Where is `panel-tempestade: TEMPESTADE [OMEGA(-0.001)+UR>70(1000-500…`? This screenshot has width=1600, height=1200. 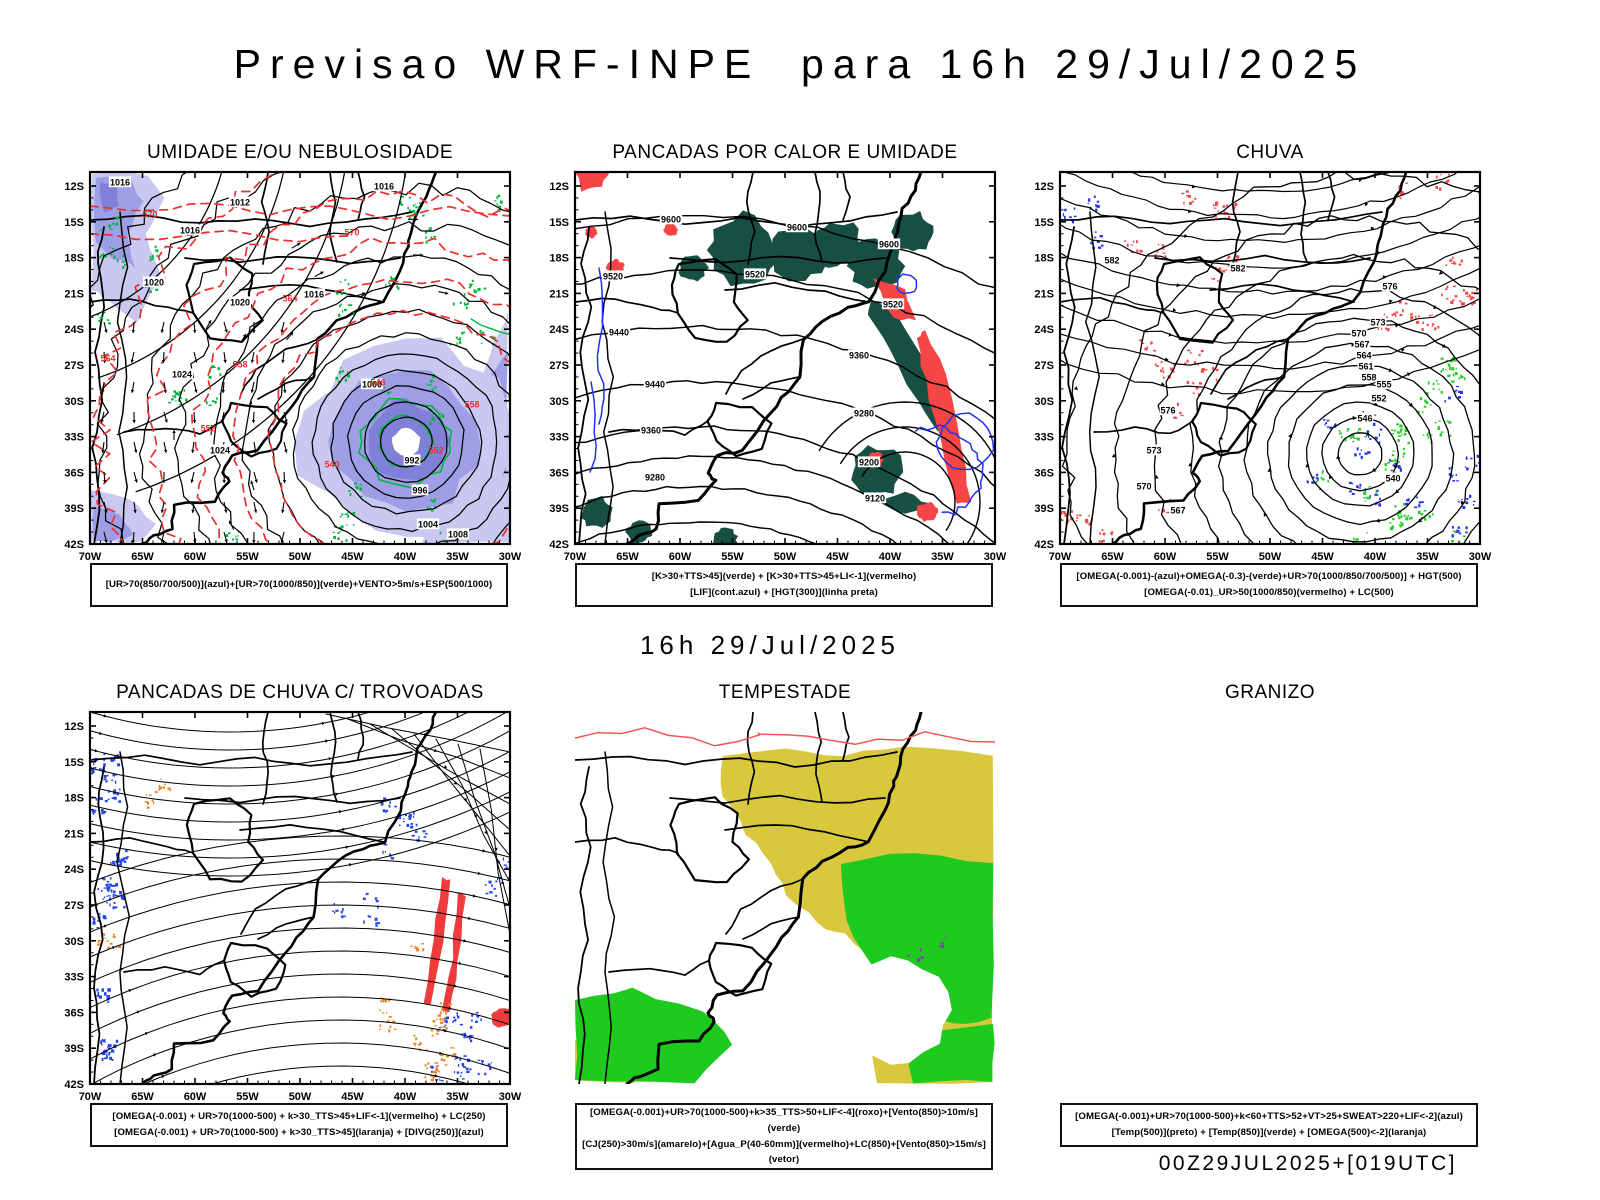
panel-tempestade: TEMPESTADE [OMEGA(-0.001)+UR>70(1000-500… is located at coordinates (785, 925).